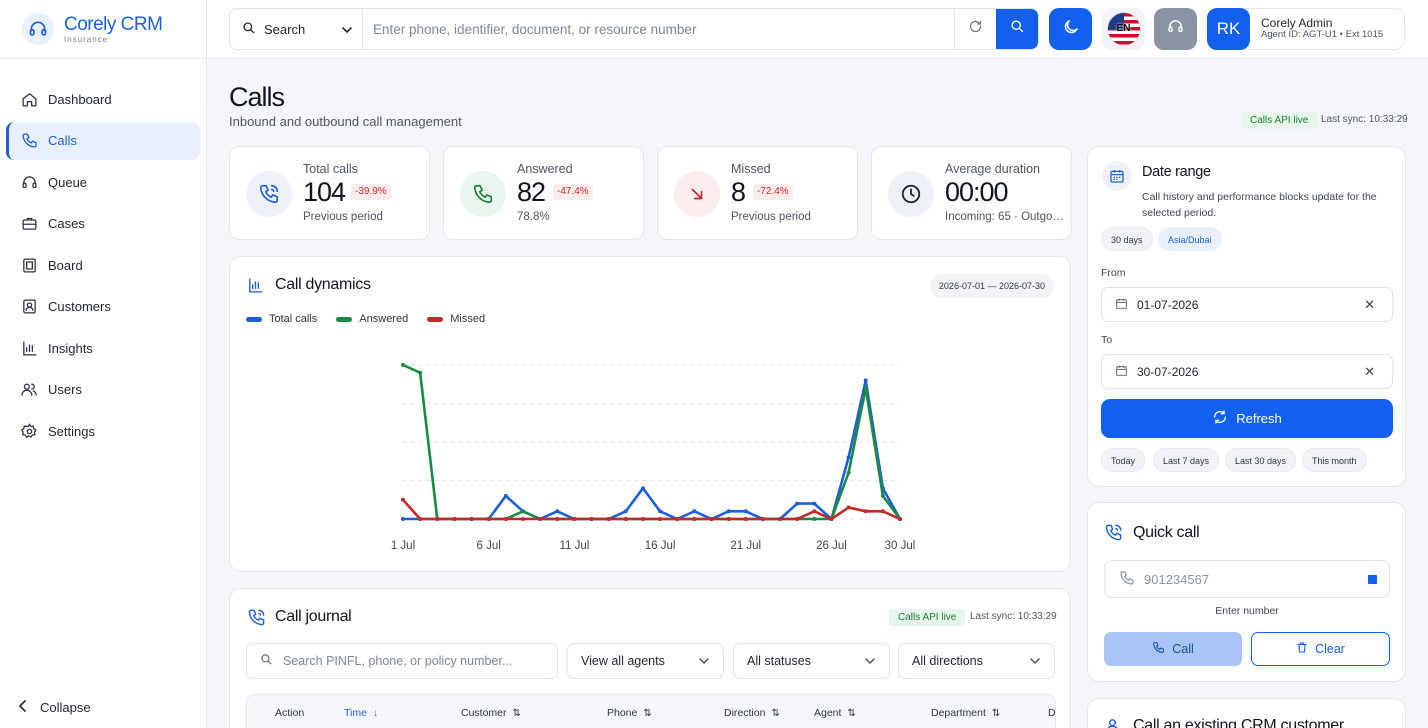 This screenshot has height=728, width=1428. What do you see at coordinates (103, 265) in the screenshot?
I see `sidebar-item-board: Board` at bounding box center [103, 265].